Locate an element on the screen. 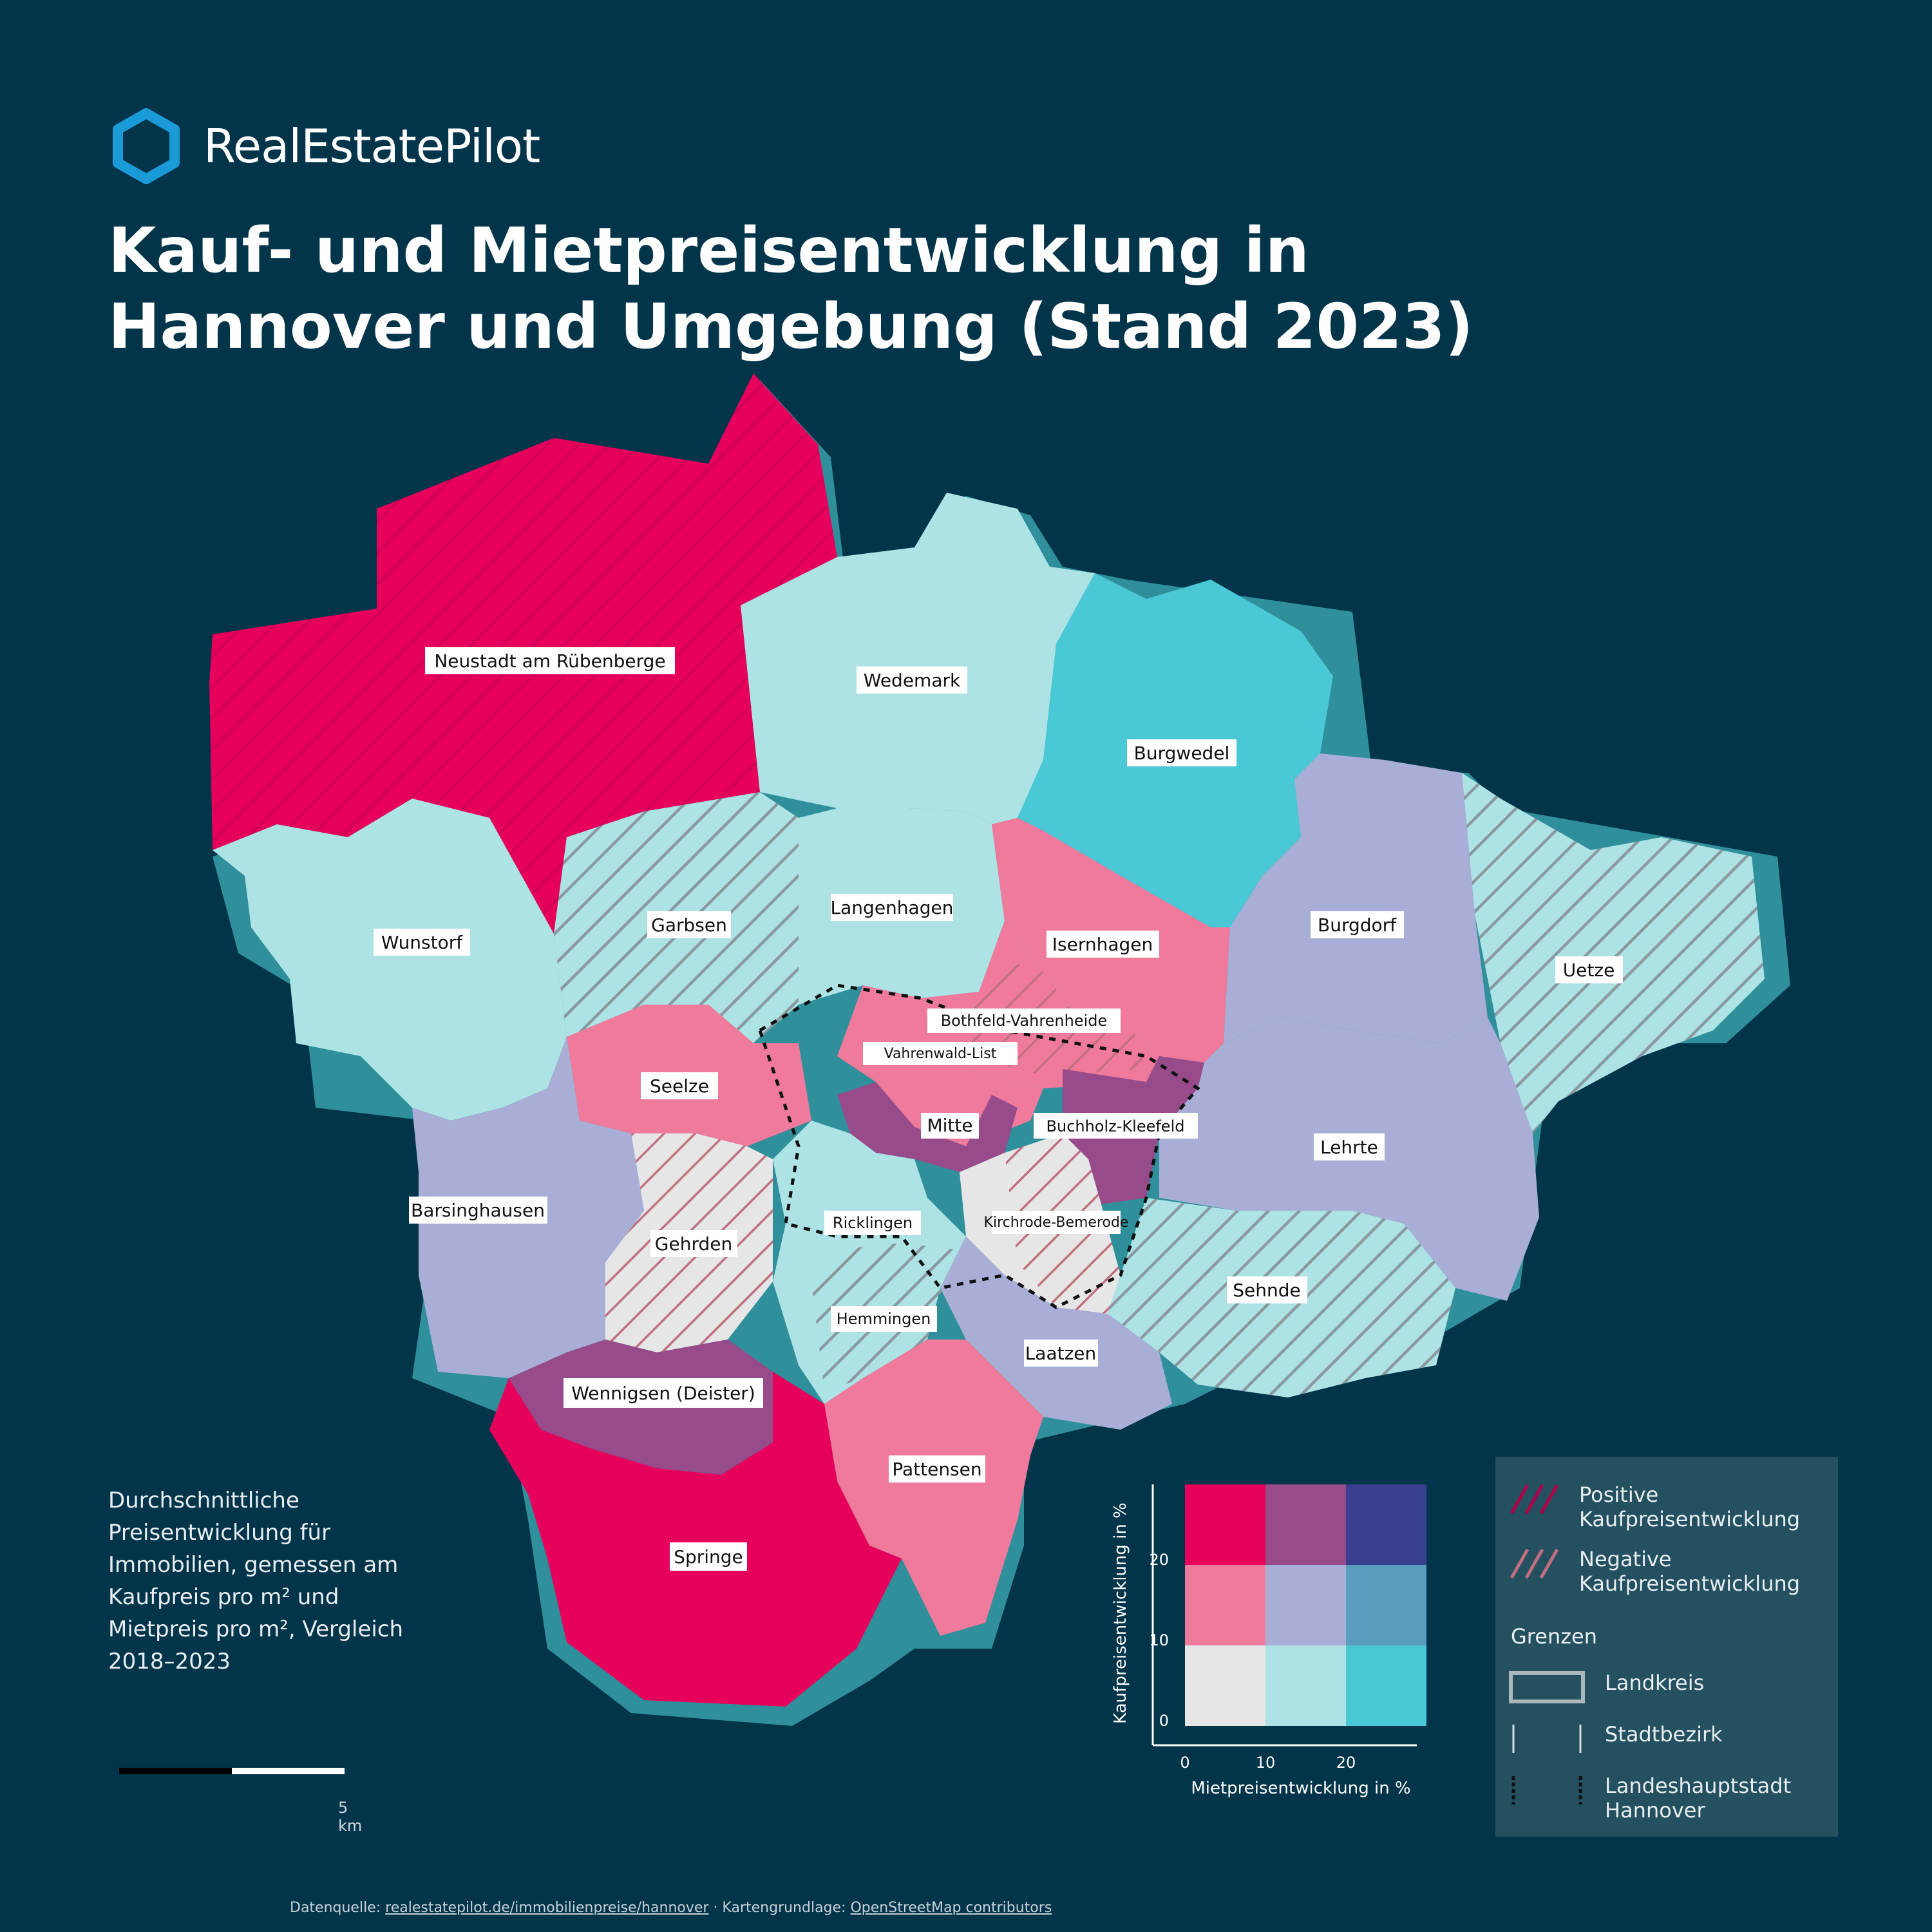  hatch-negative-icon is located at coordinates (1535, 1564).